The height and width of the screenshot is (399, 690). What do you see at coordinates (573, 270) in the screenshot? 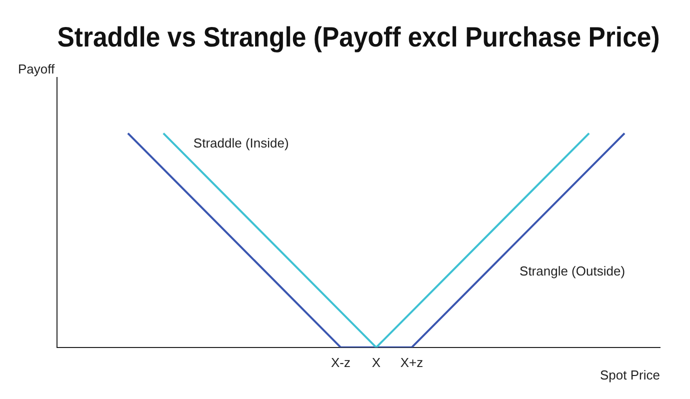
I see `series-label: Strangle (Outside)` at bounding box center [573, 270].